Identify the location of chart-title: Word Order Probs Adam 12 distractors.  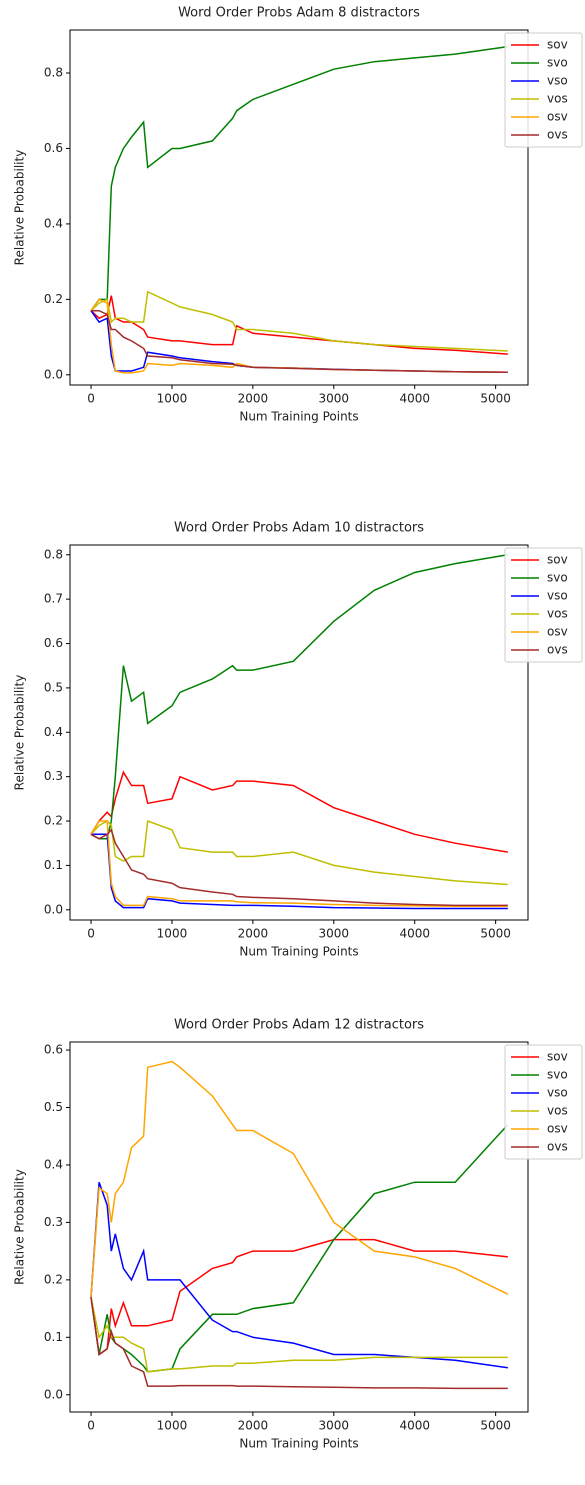
(299, 1025).